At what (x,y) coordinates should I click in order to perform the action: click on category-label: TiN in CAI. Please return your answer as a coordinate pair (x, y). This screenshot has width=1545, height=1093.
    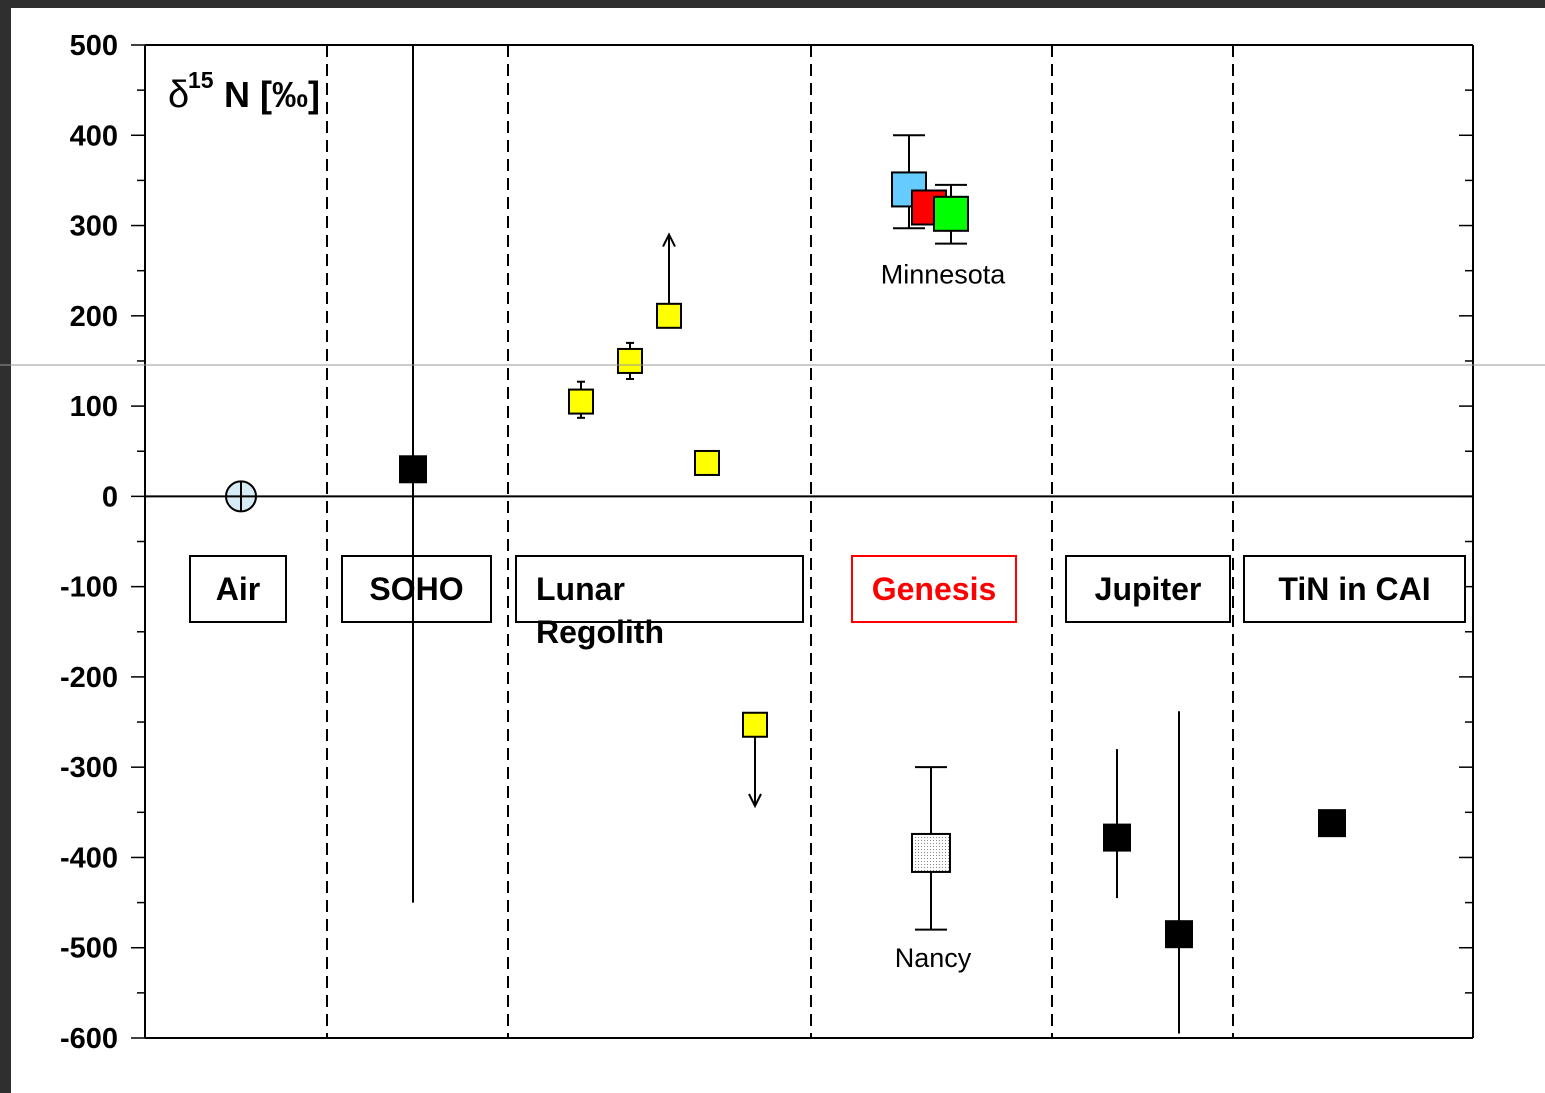
    Looking at the image, I should click on (1354, 589).